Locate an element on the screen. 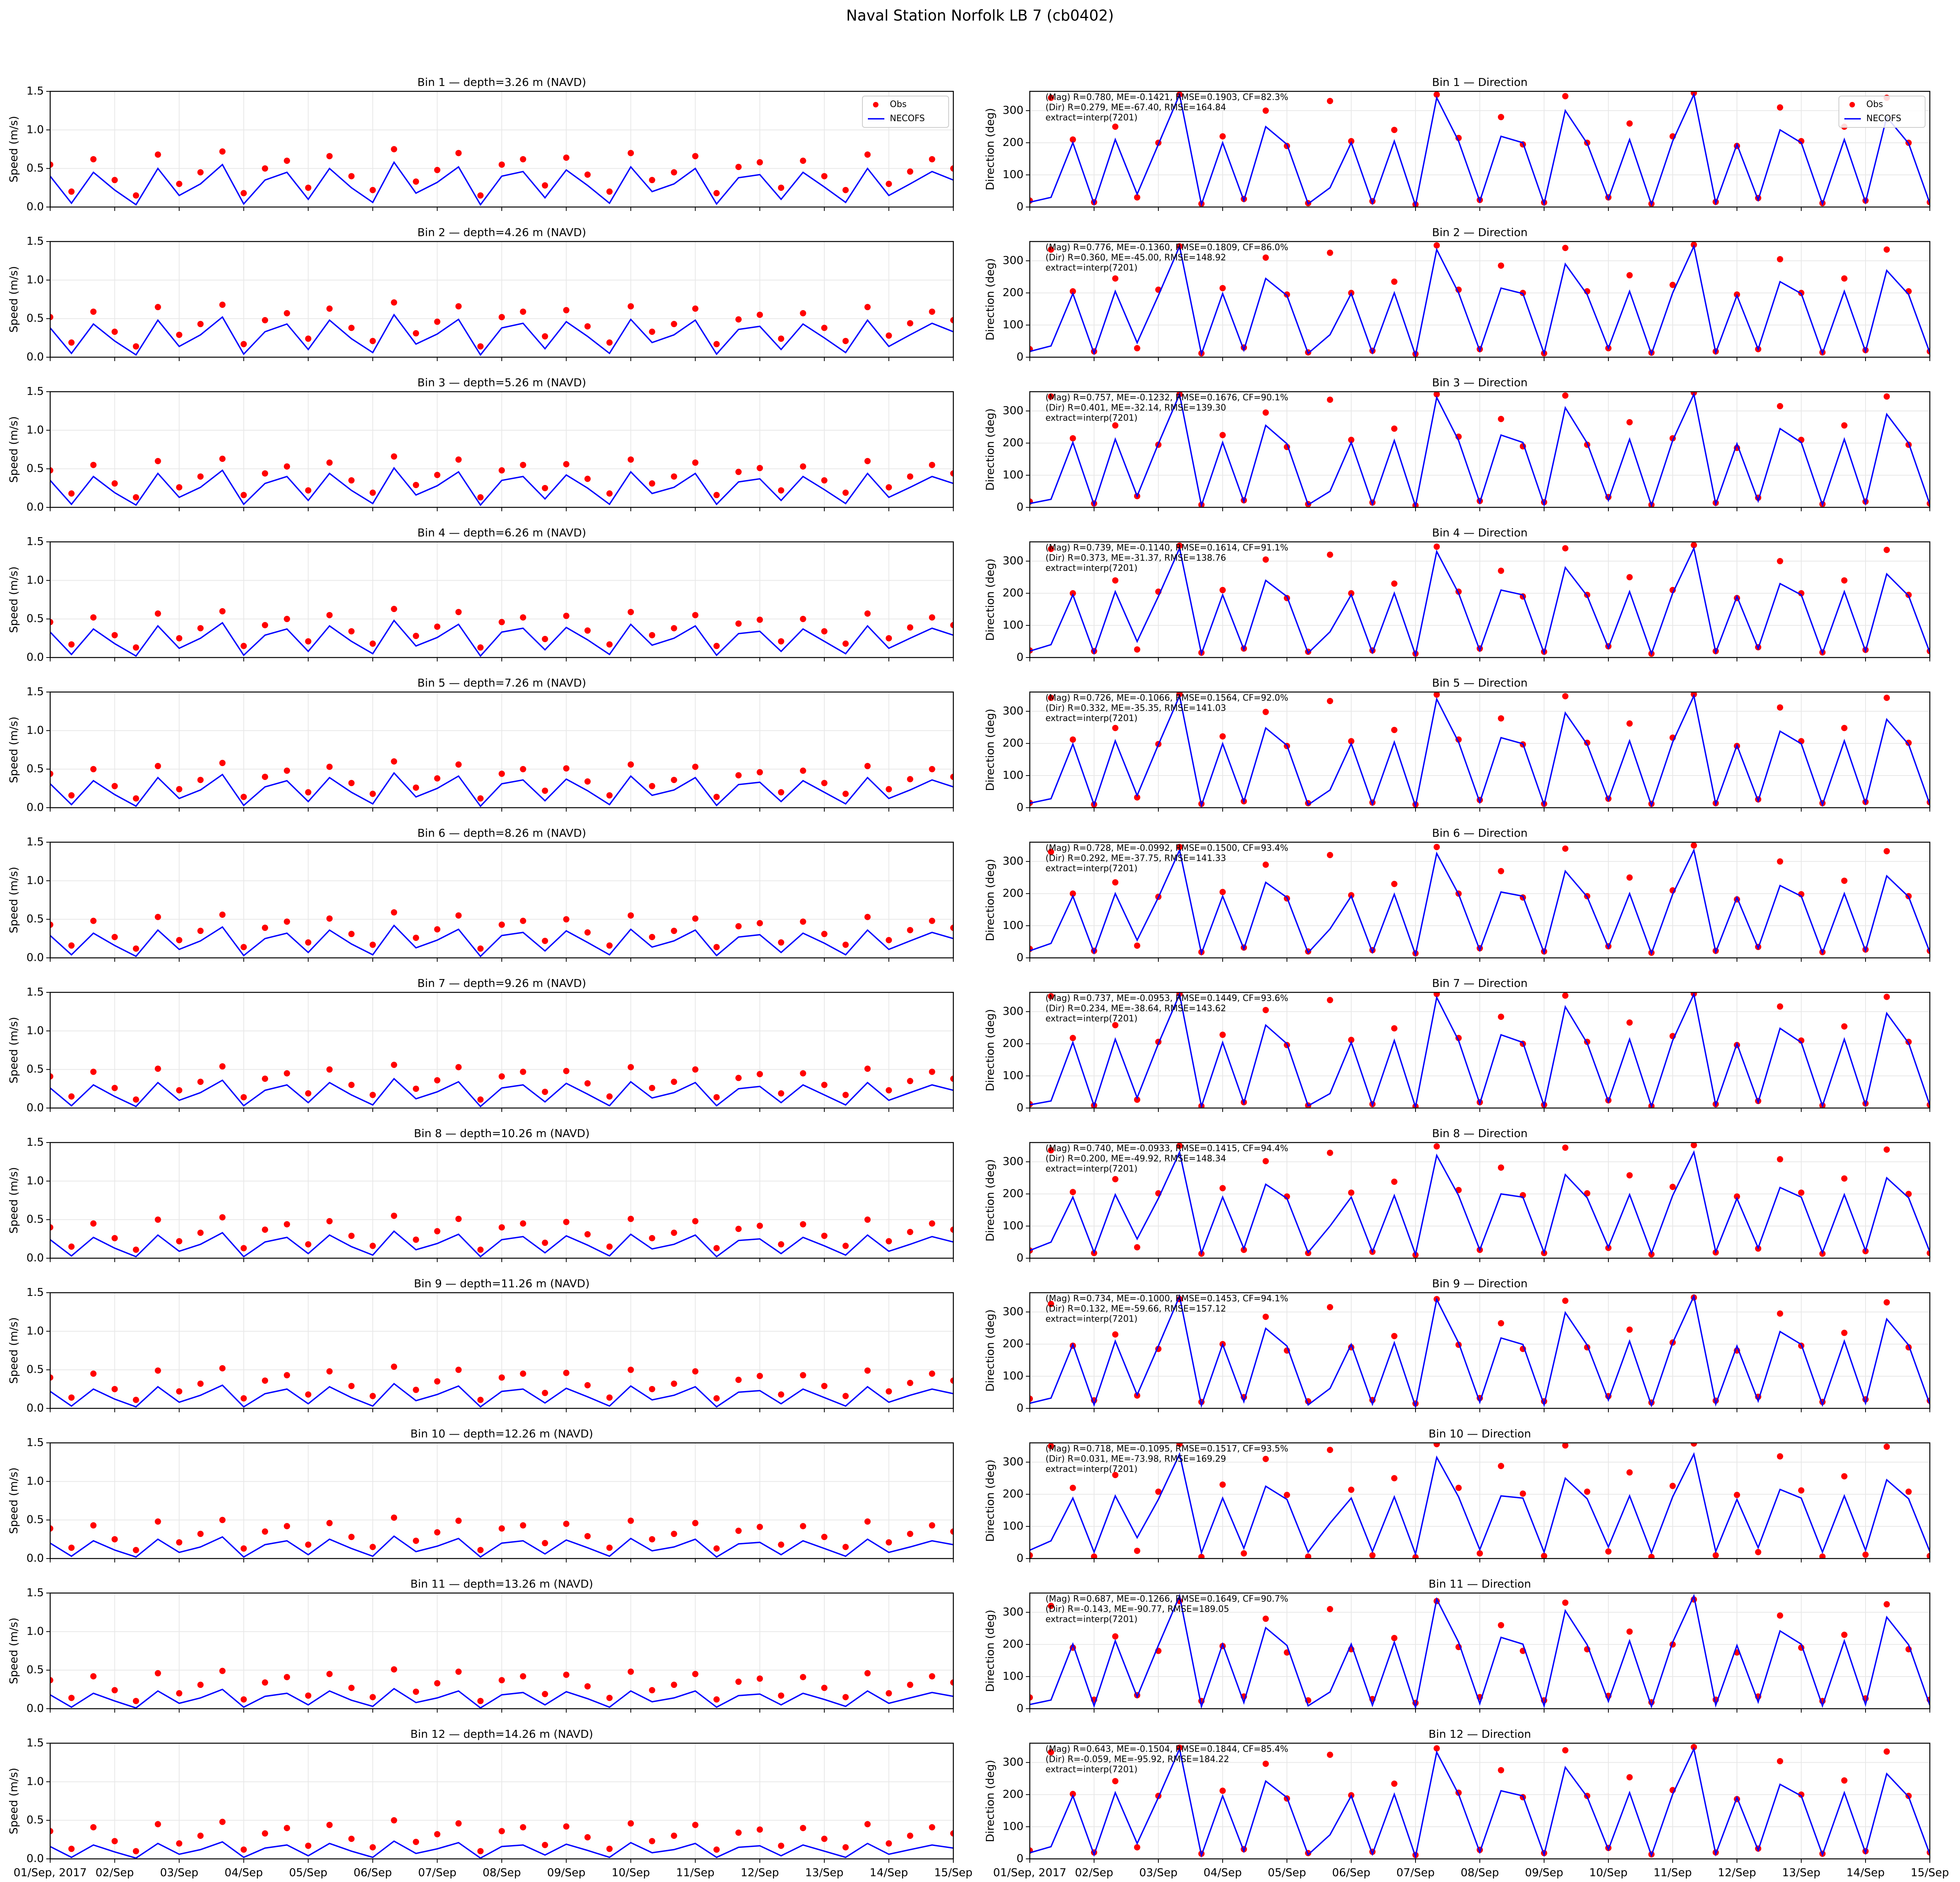 The image size is (1960, 1882). y-tick-label: 100 is located at coordinates (1013, 1826).